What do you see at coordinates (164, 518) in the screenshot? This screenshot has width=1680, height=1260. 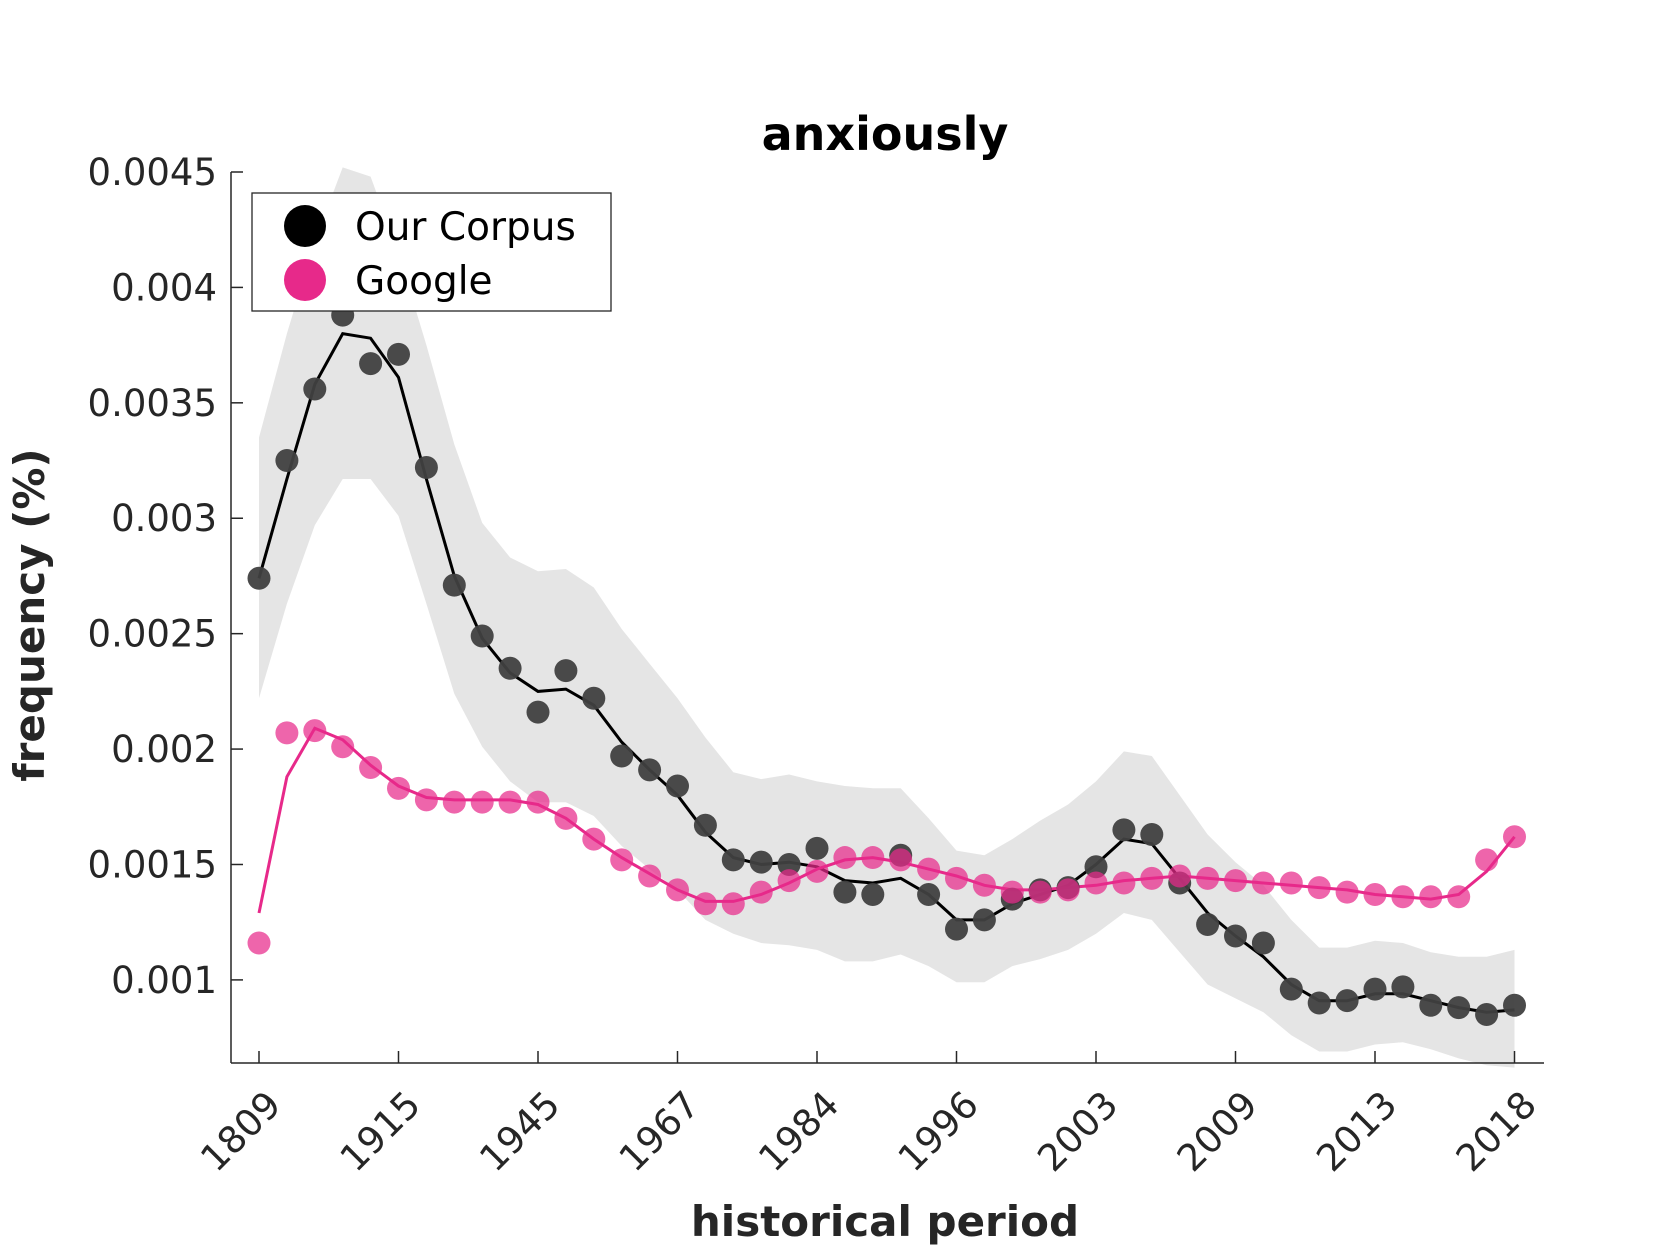 I see `y-tick-label: 0.003` at bounding box center [164, 518].